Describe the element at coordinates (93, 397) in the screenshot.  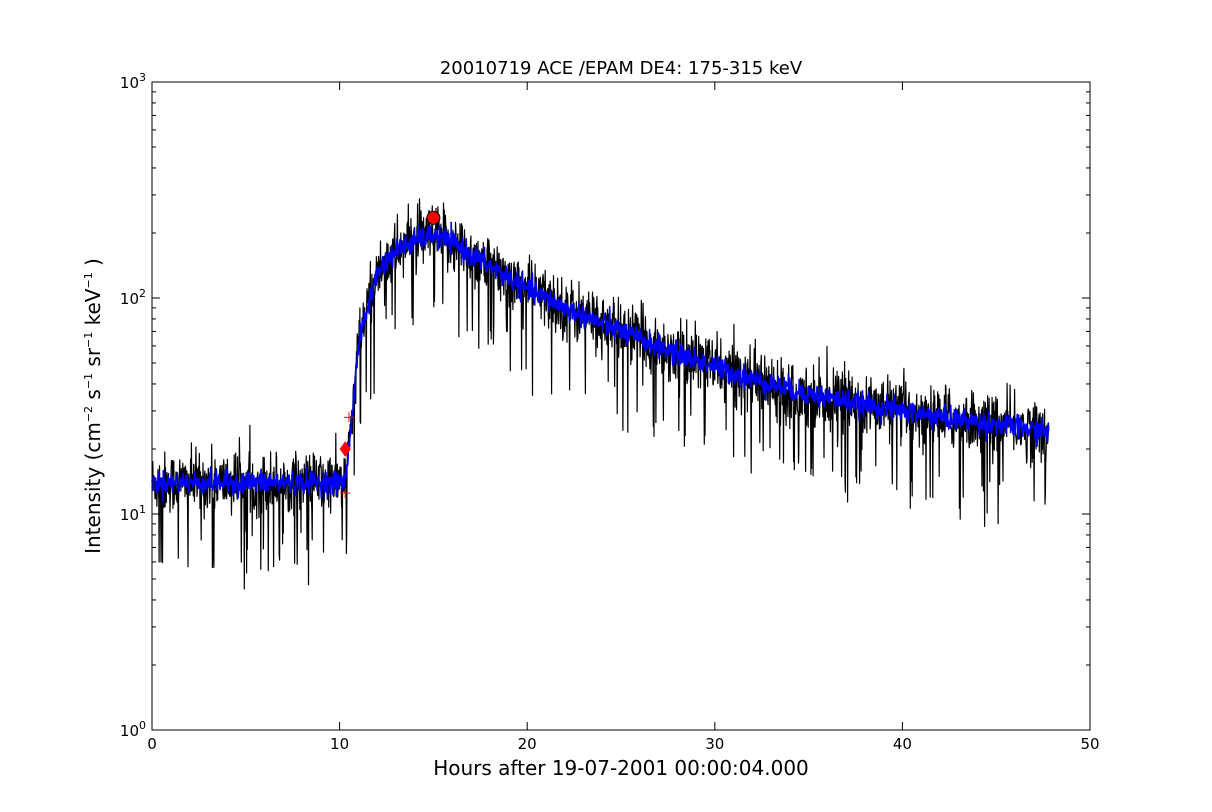
I see `y-label-s: s` at that location.